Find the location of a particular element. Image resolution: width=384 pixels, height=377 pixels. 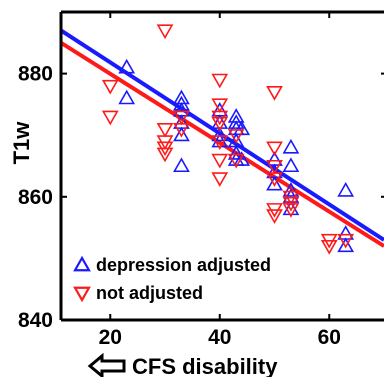

legend-label-0: depression adjusted is located at coordinates (183, 265).